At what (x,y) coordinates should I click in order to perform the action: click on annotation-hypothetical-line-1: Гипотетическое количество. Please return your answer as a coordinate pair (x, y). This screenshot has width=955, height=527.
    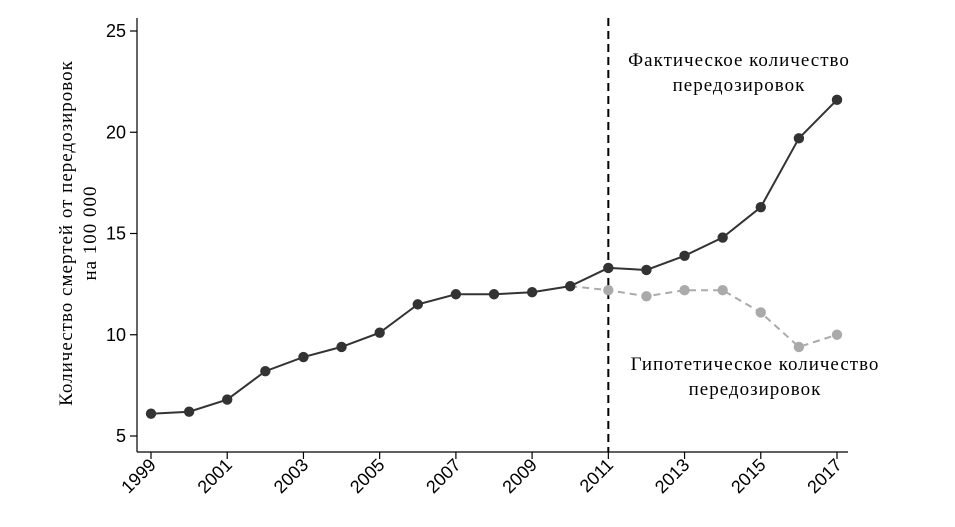
    Looking at the image, I should click on (755, 364).